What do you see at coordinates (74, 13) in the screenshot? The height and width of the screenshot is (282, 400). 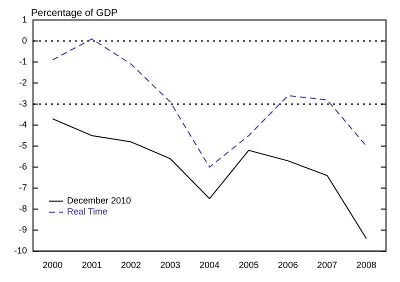 I see `y-axis-title: Percentage of GDP` at bounding box center [74, 13].